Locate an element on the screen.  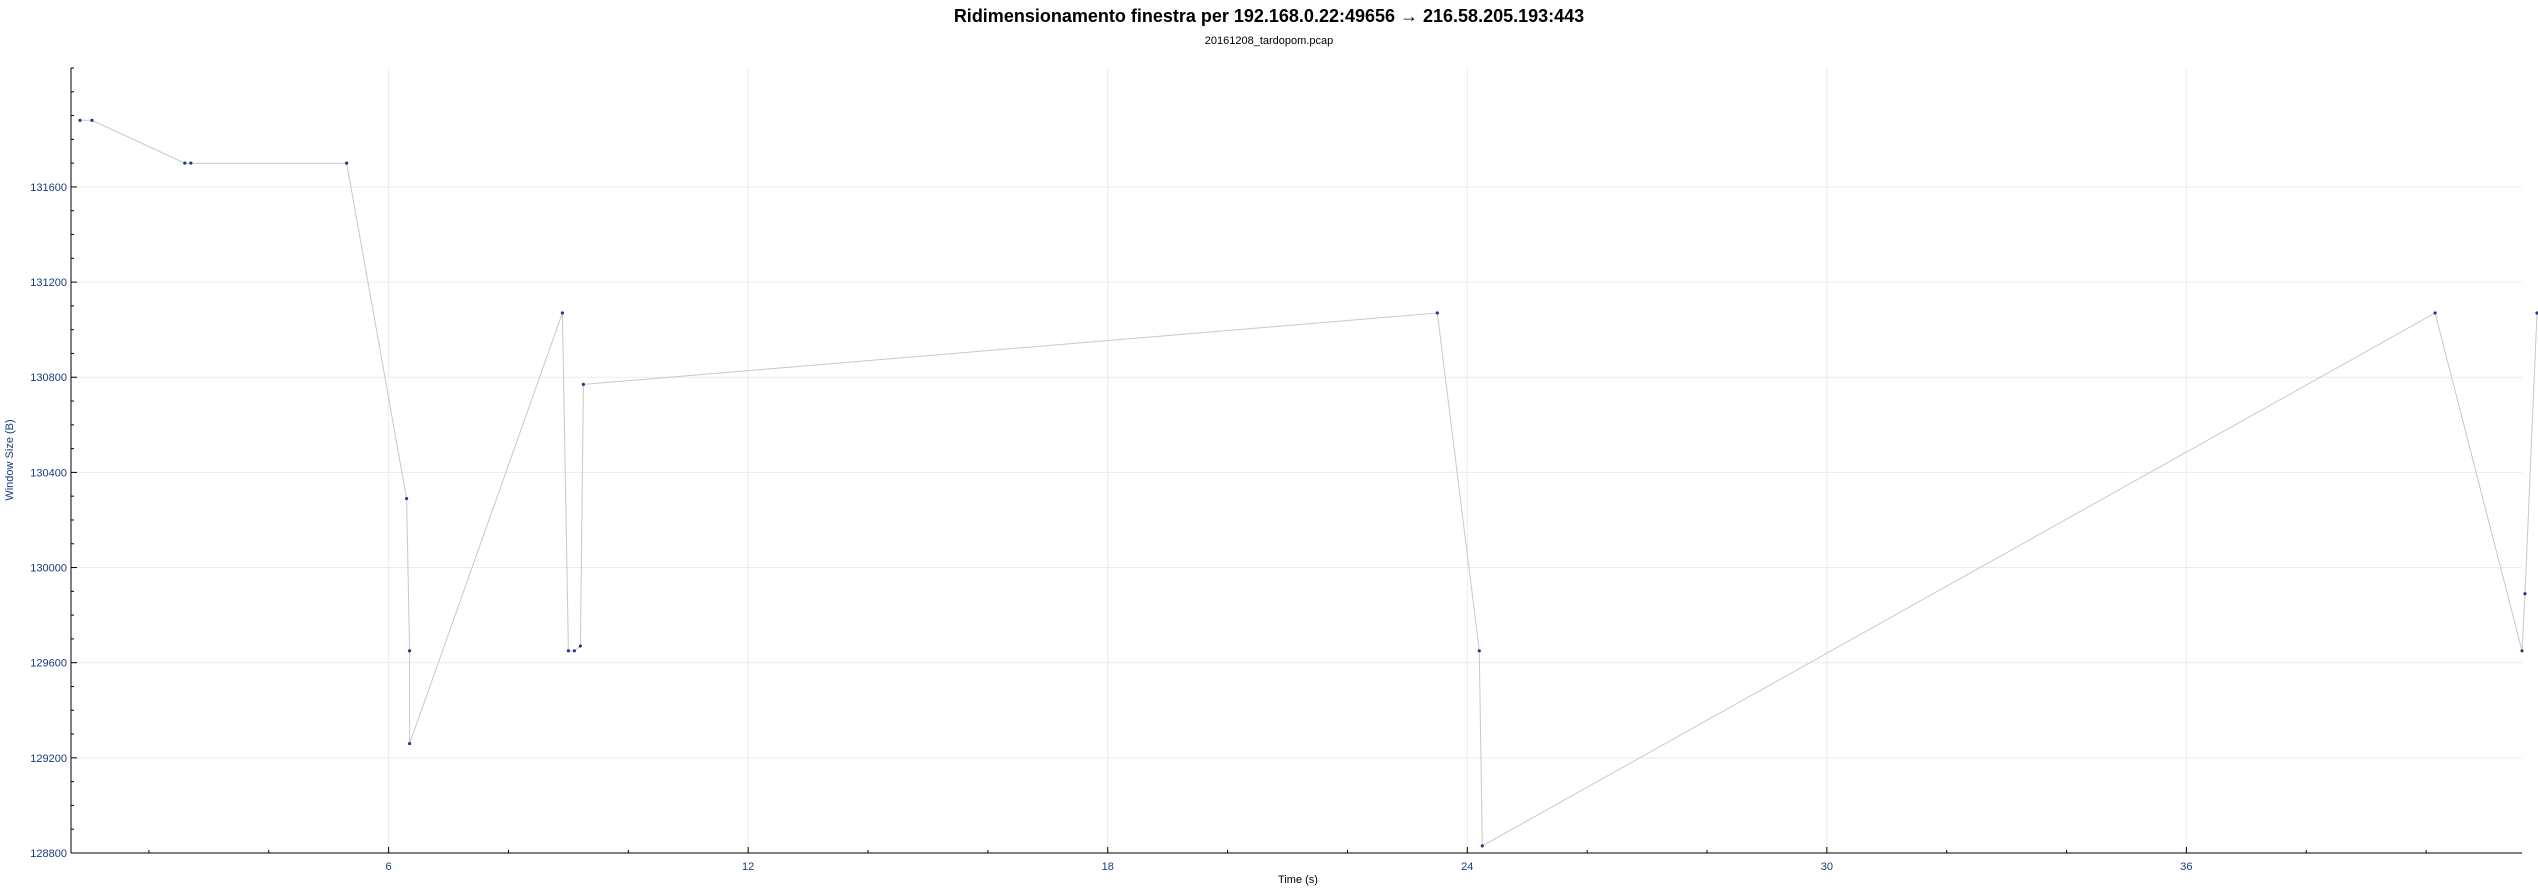
y-tick-label: 128800 is located at coordinates (48, 854).